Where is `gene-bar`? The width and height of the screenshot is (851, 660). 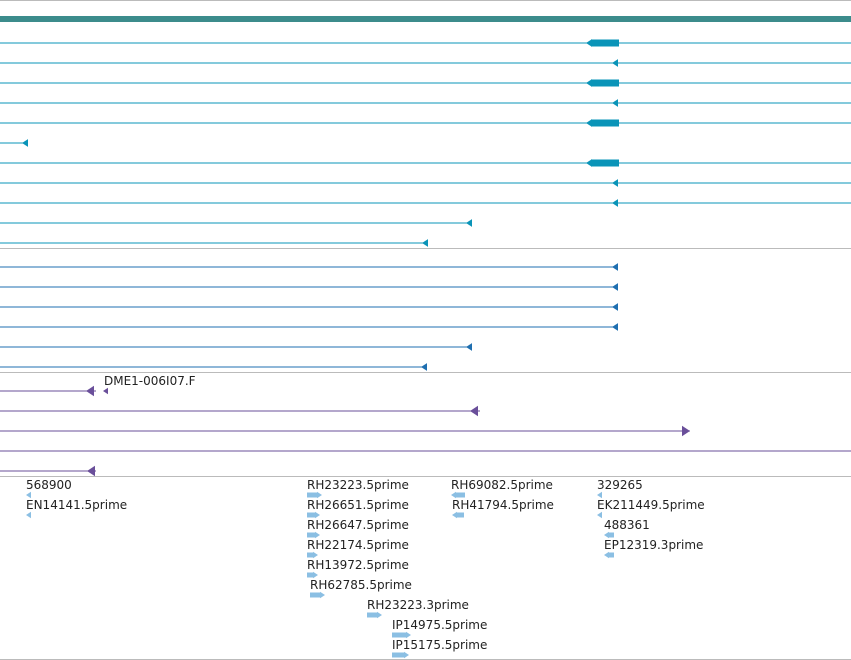
gene-bar is located at coordinates (425, 19).